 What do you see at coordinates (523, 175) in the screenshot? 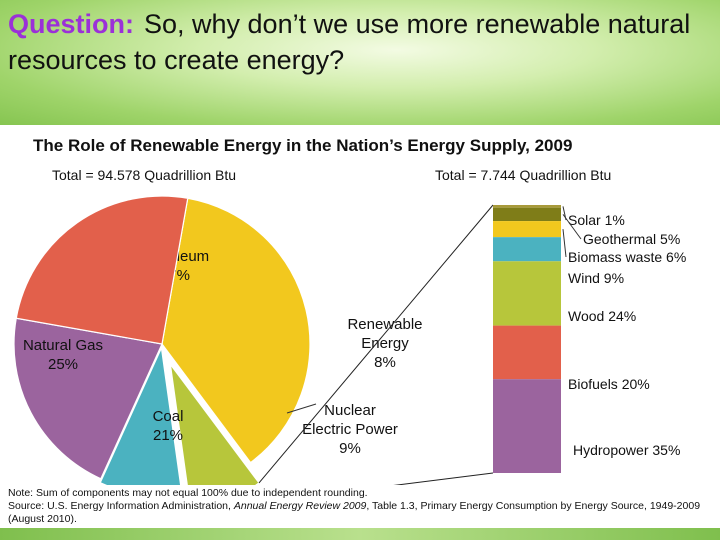
I see `bar-total-label: Total = 7.744 Quadrillion Btu` at bounding box center [523, 175].